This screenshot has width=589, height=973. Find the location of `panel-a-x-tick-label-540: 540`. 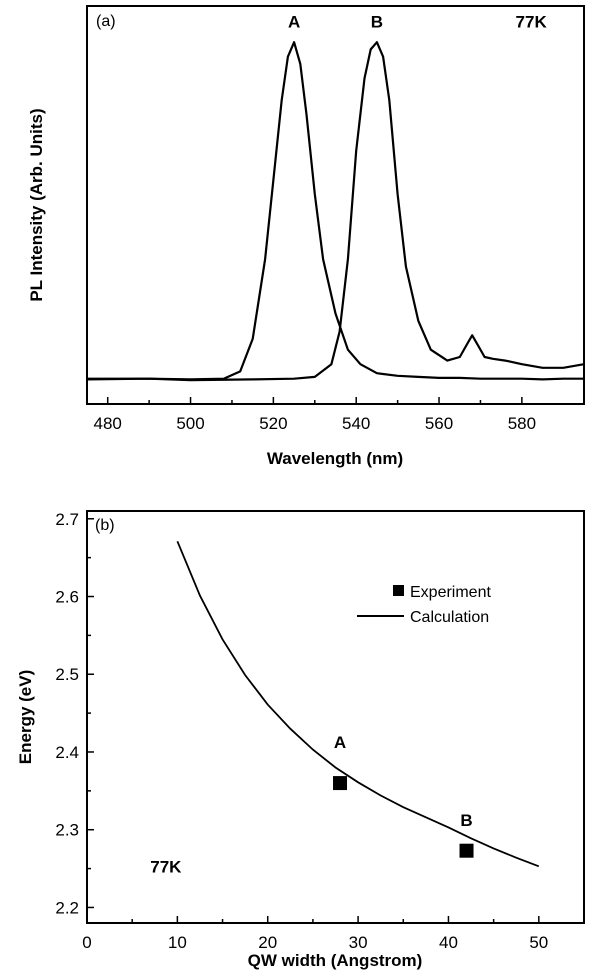

panel-a-x-tick-label-540: 540 is located at coordinates (356, 423).